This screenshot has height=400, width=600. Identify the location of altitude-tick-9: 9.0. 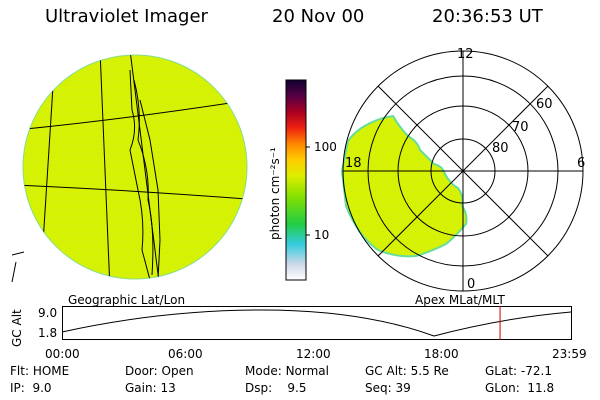
(48, 313).